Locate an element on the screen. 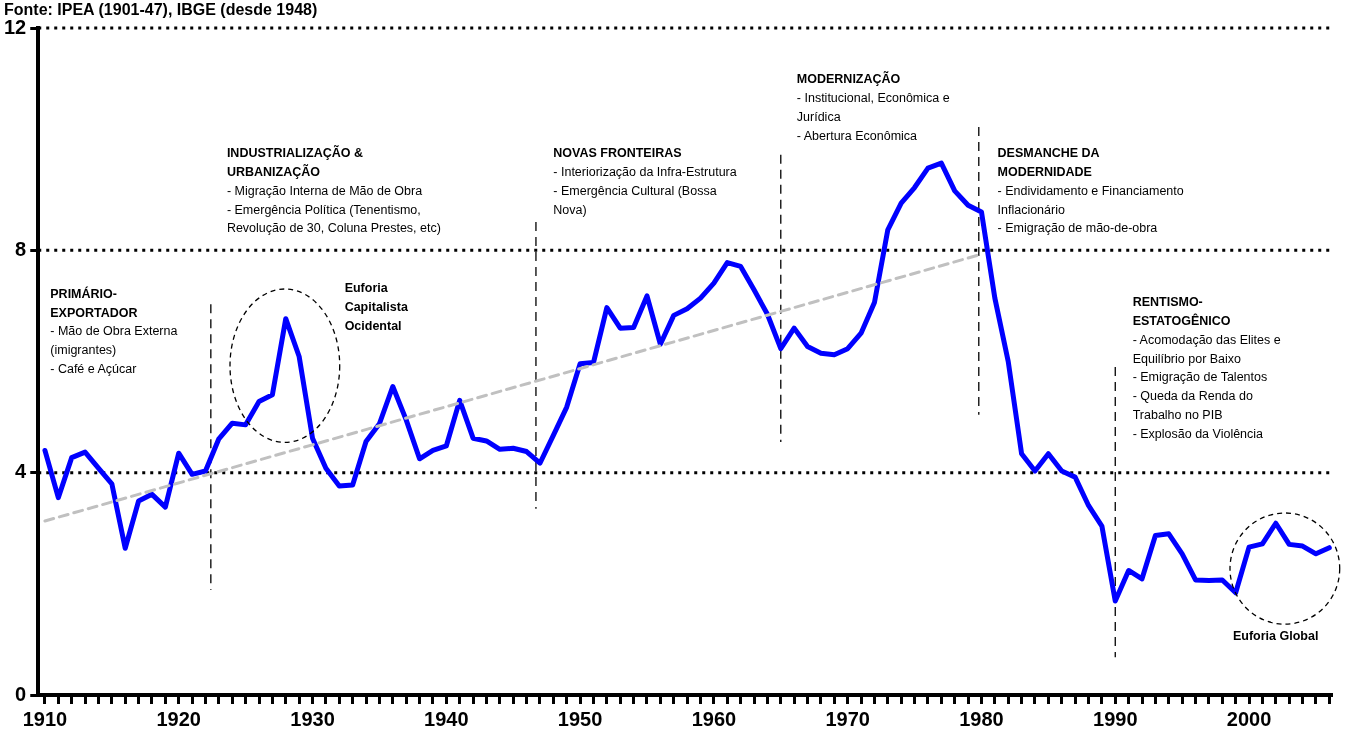 The width and height of the screenshot is (1346, 736). y-tick-label: 4 is located at coordinates (21, 471).